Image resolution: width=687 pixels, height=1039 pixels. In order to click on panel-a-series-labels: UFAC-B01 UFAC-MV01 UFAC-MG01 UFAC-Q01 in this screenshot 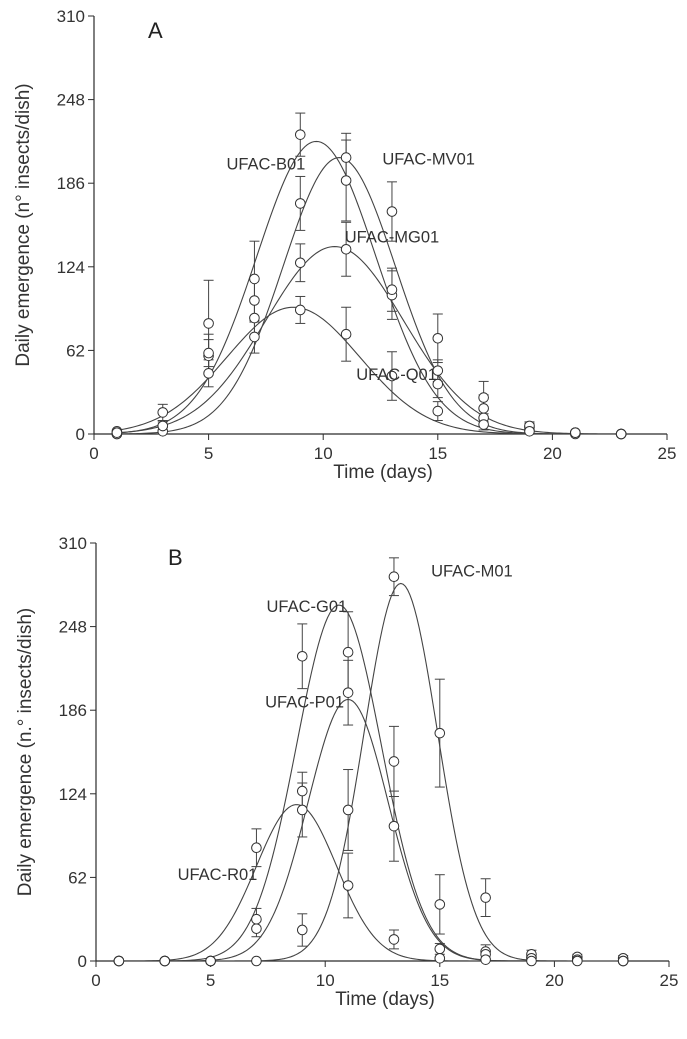, I will do `click(350, 267)`.